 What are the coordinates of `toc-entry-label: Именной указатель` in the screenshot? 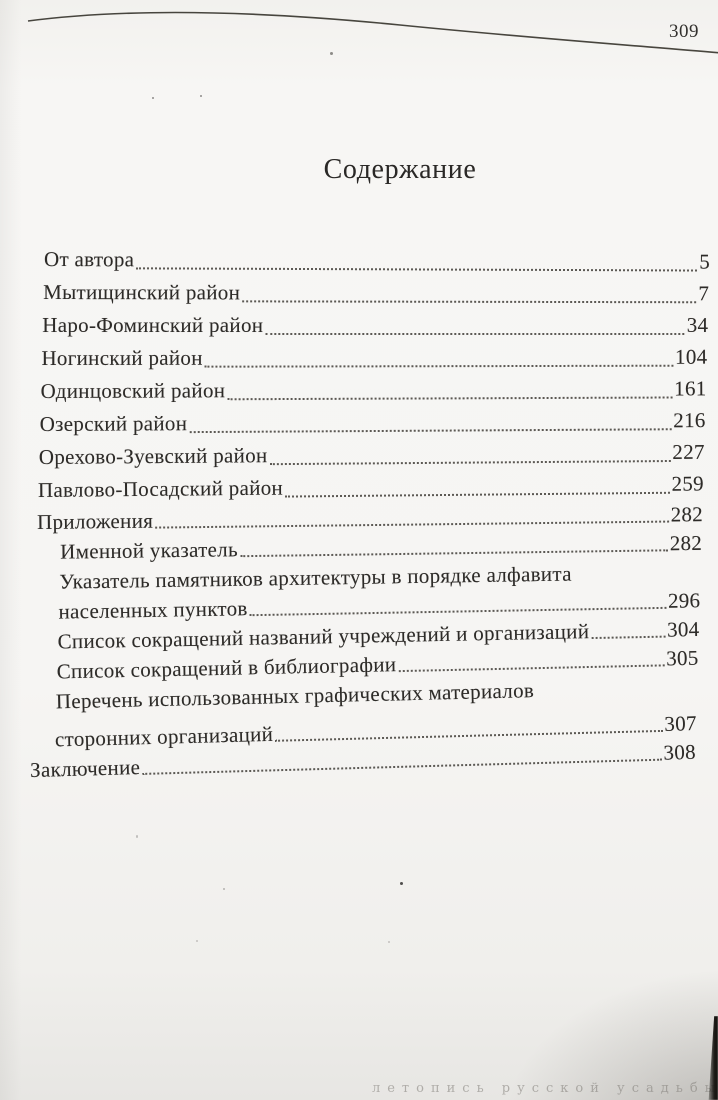 It's located at (149, 550).